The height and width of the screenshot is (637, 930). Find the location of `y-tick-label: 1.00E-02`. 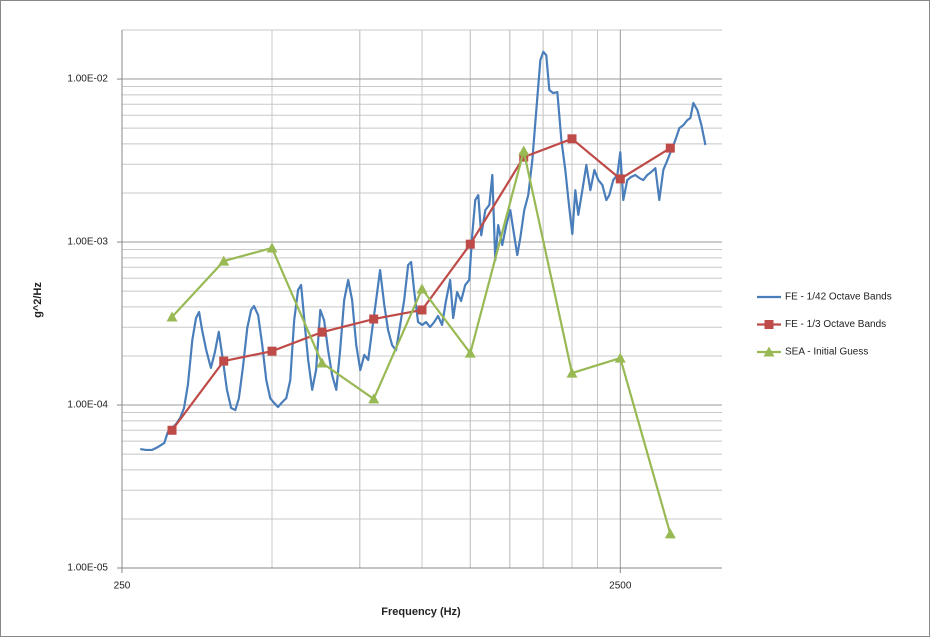

y-tick-label: 1.00E-02 is located at coordinates (87, 79).